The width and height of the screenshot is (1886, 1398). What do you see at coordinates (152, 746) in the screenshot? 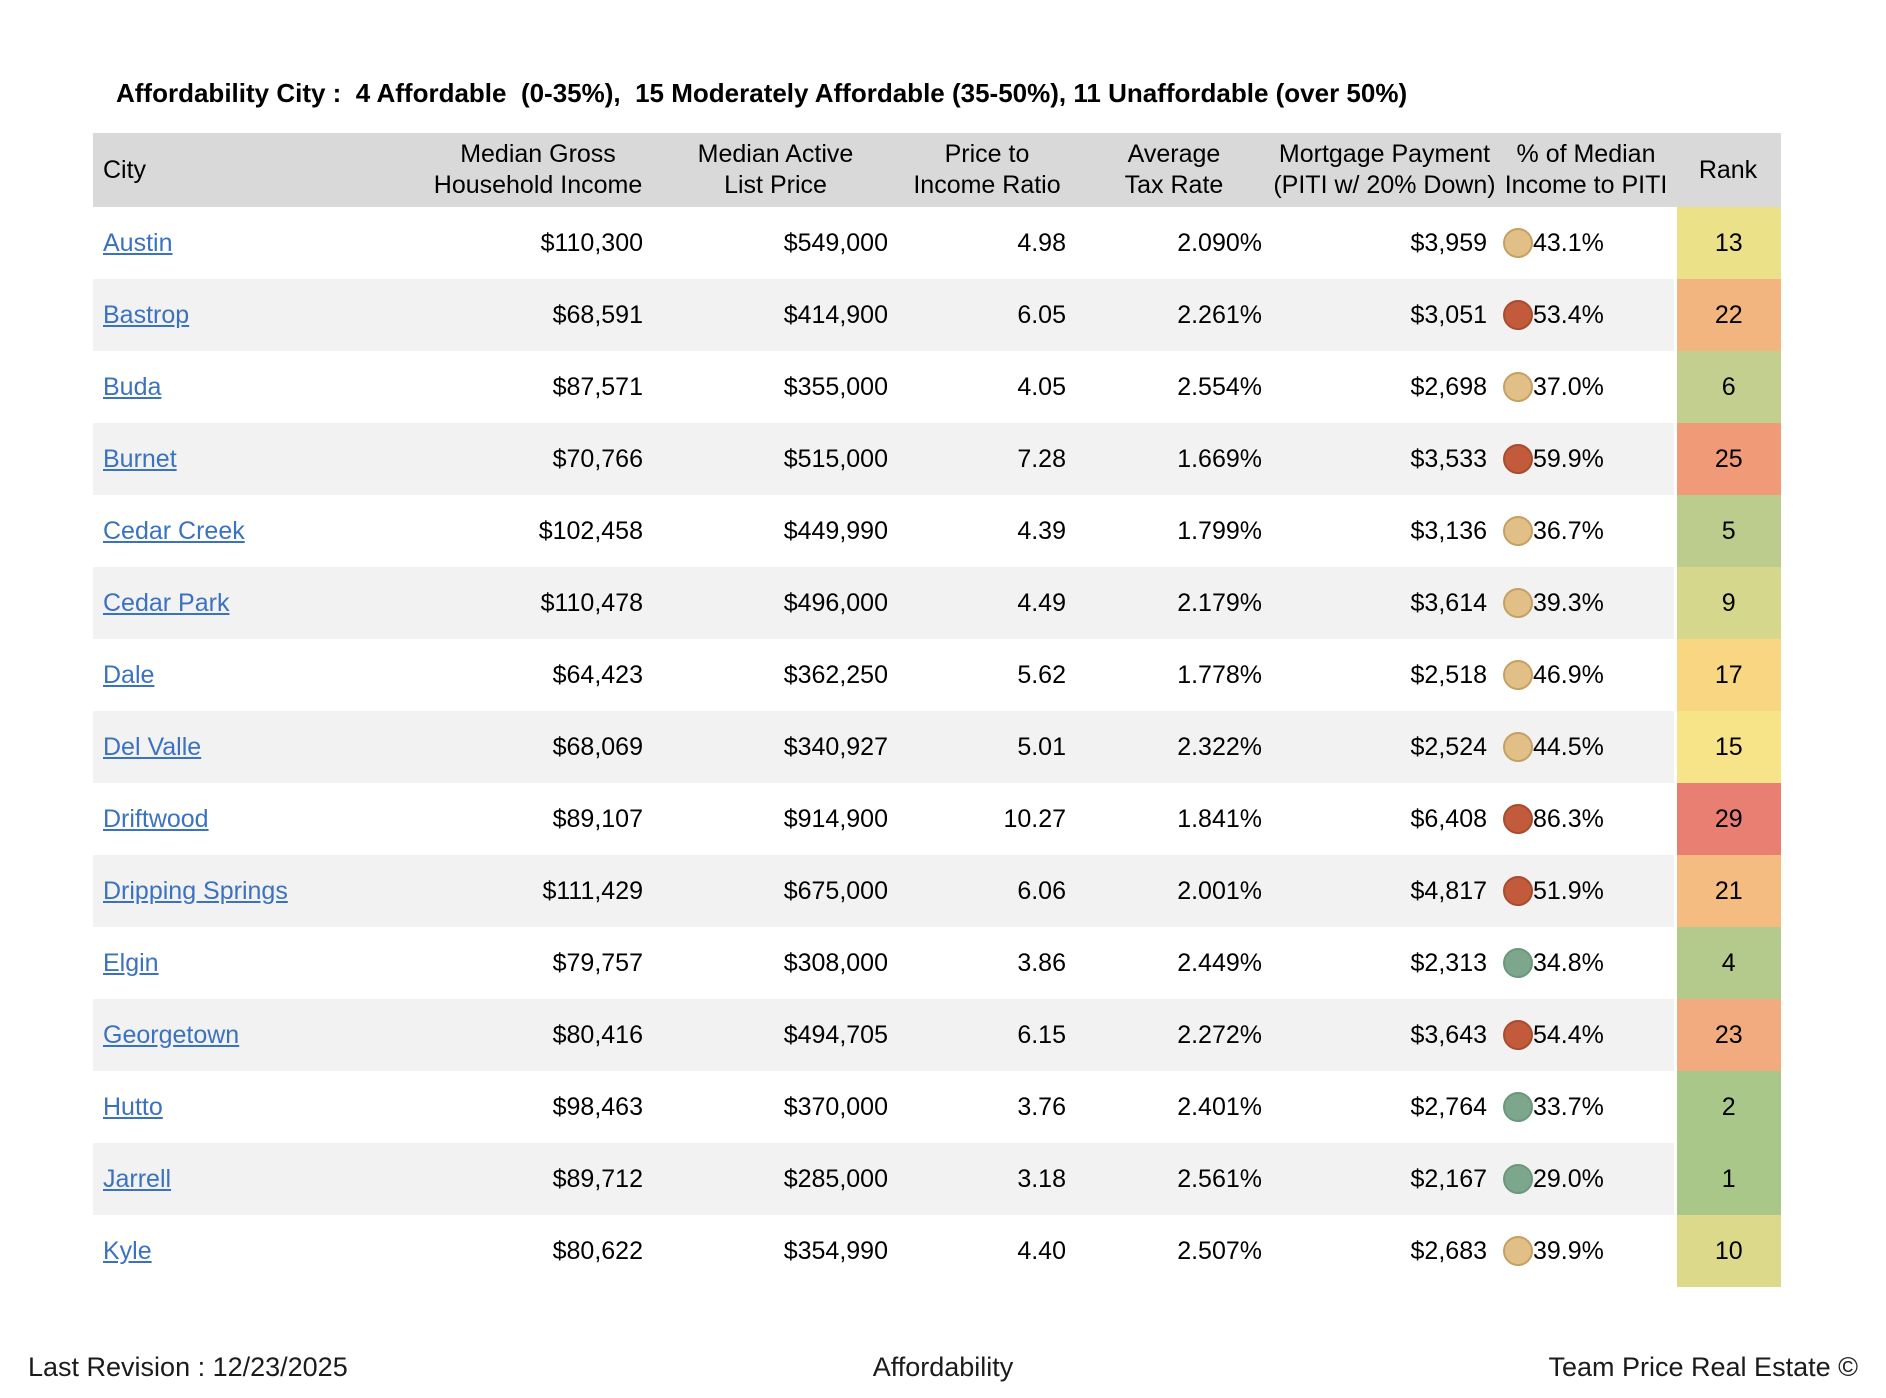
I see `city-link: Del Valle` at bounding box center [152, 746].